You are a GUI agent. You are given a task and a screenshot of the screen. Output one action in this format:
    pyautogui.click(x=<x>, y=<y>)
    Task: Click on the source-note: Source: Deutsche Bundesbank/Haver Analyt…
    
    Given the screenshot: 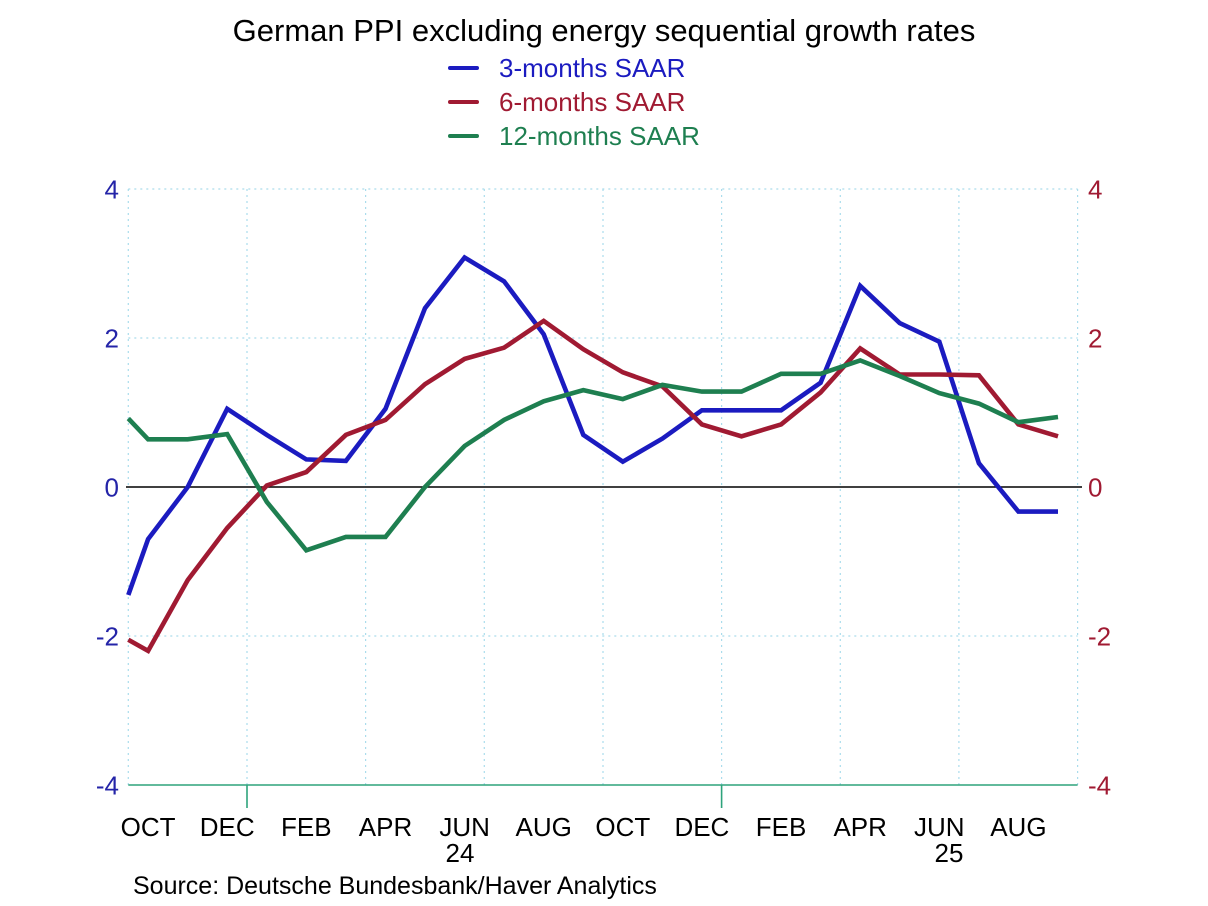 What is the action you would take?
    pyautogui.click(x=395, y=886)
    